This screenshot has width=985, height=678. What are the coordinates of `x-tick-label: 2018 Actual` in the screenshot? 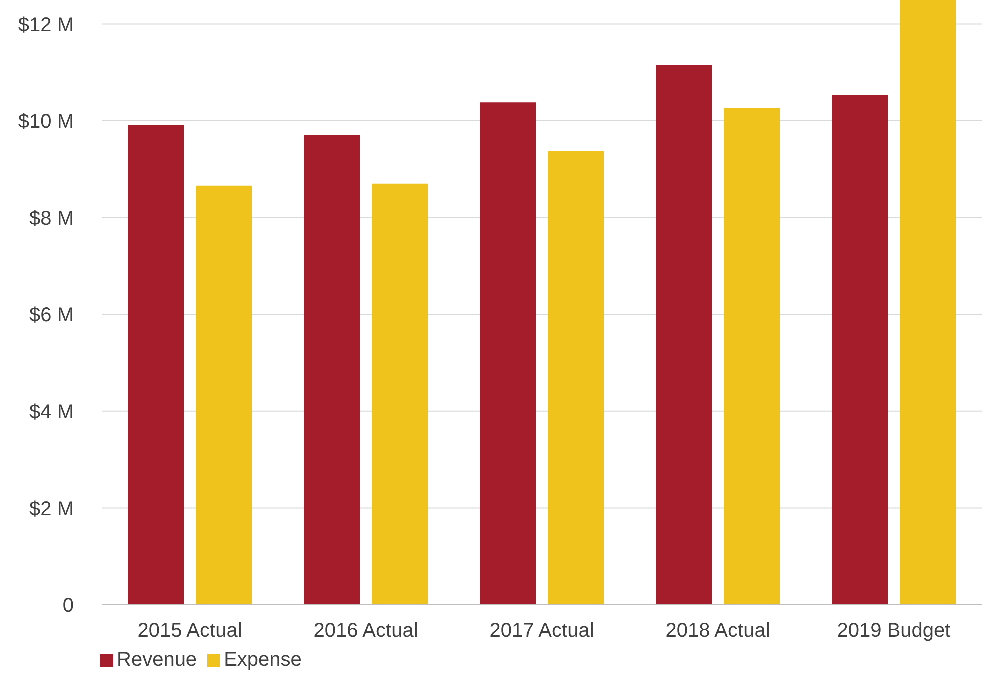 It's located at (718, 631).